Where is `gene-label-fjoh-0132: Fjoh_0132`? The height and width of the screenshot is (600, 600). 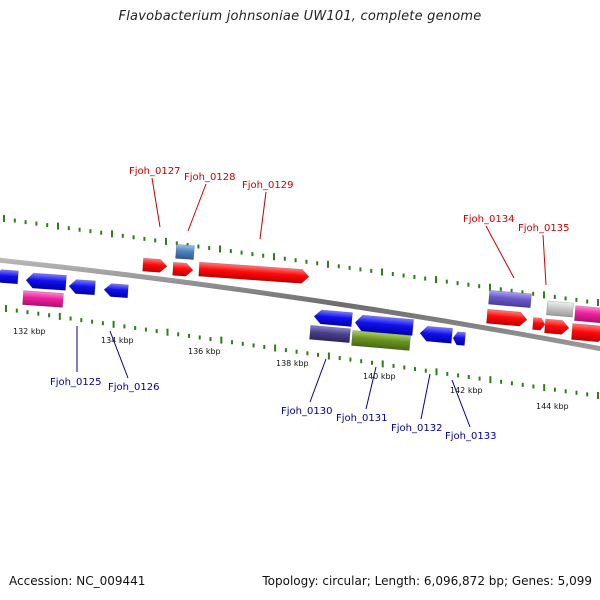 gene-label-fjoh-0132: Fjoh_0132 is located at coordinates (416, 428).